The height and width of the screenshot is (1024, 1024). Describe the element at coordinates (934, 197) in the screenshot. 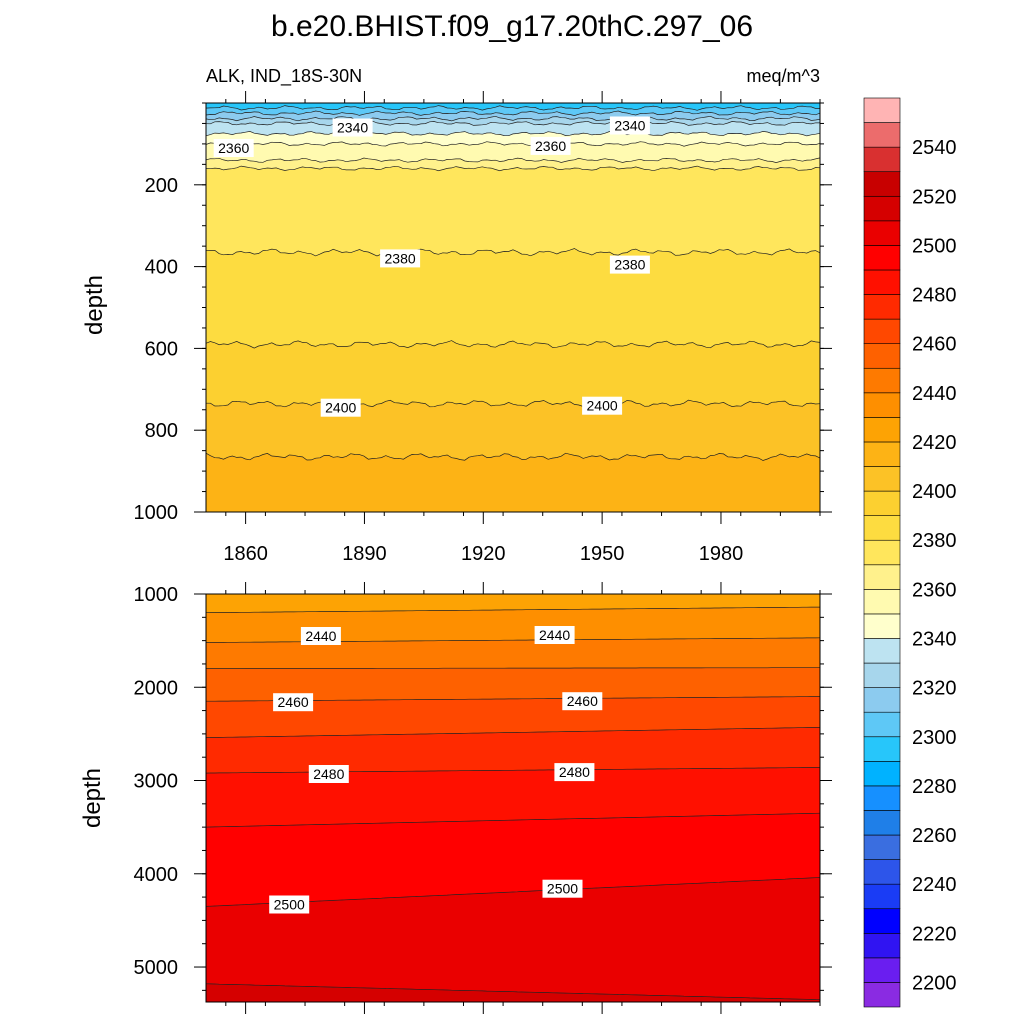

I see `colorbar-tick-label: 2520` at that location.